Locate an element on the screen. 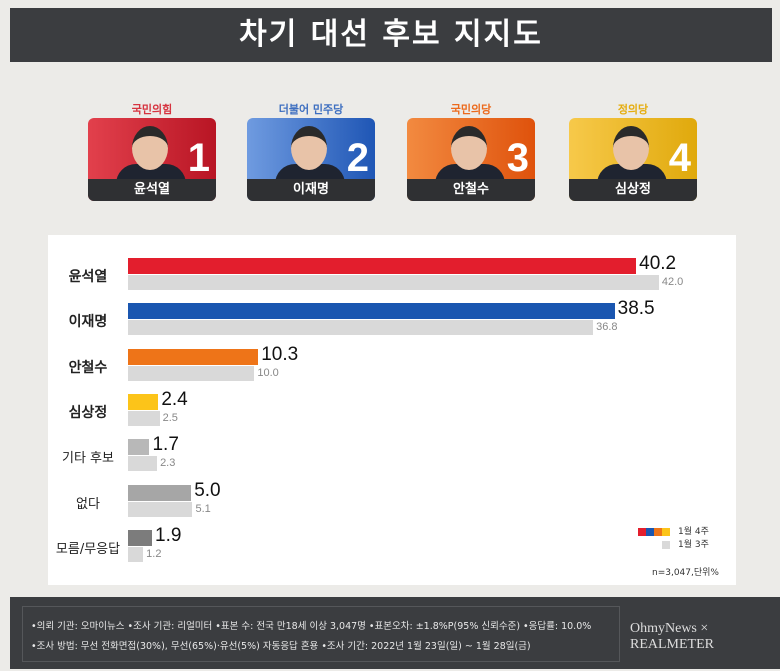 The image size is (780, 671). candidate-card: 2 이재명 is located at coordinates (311, 159).